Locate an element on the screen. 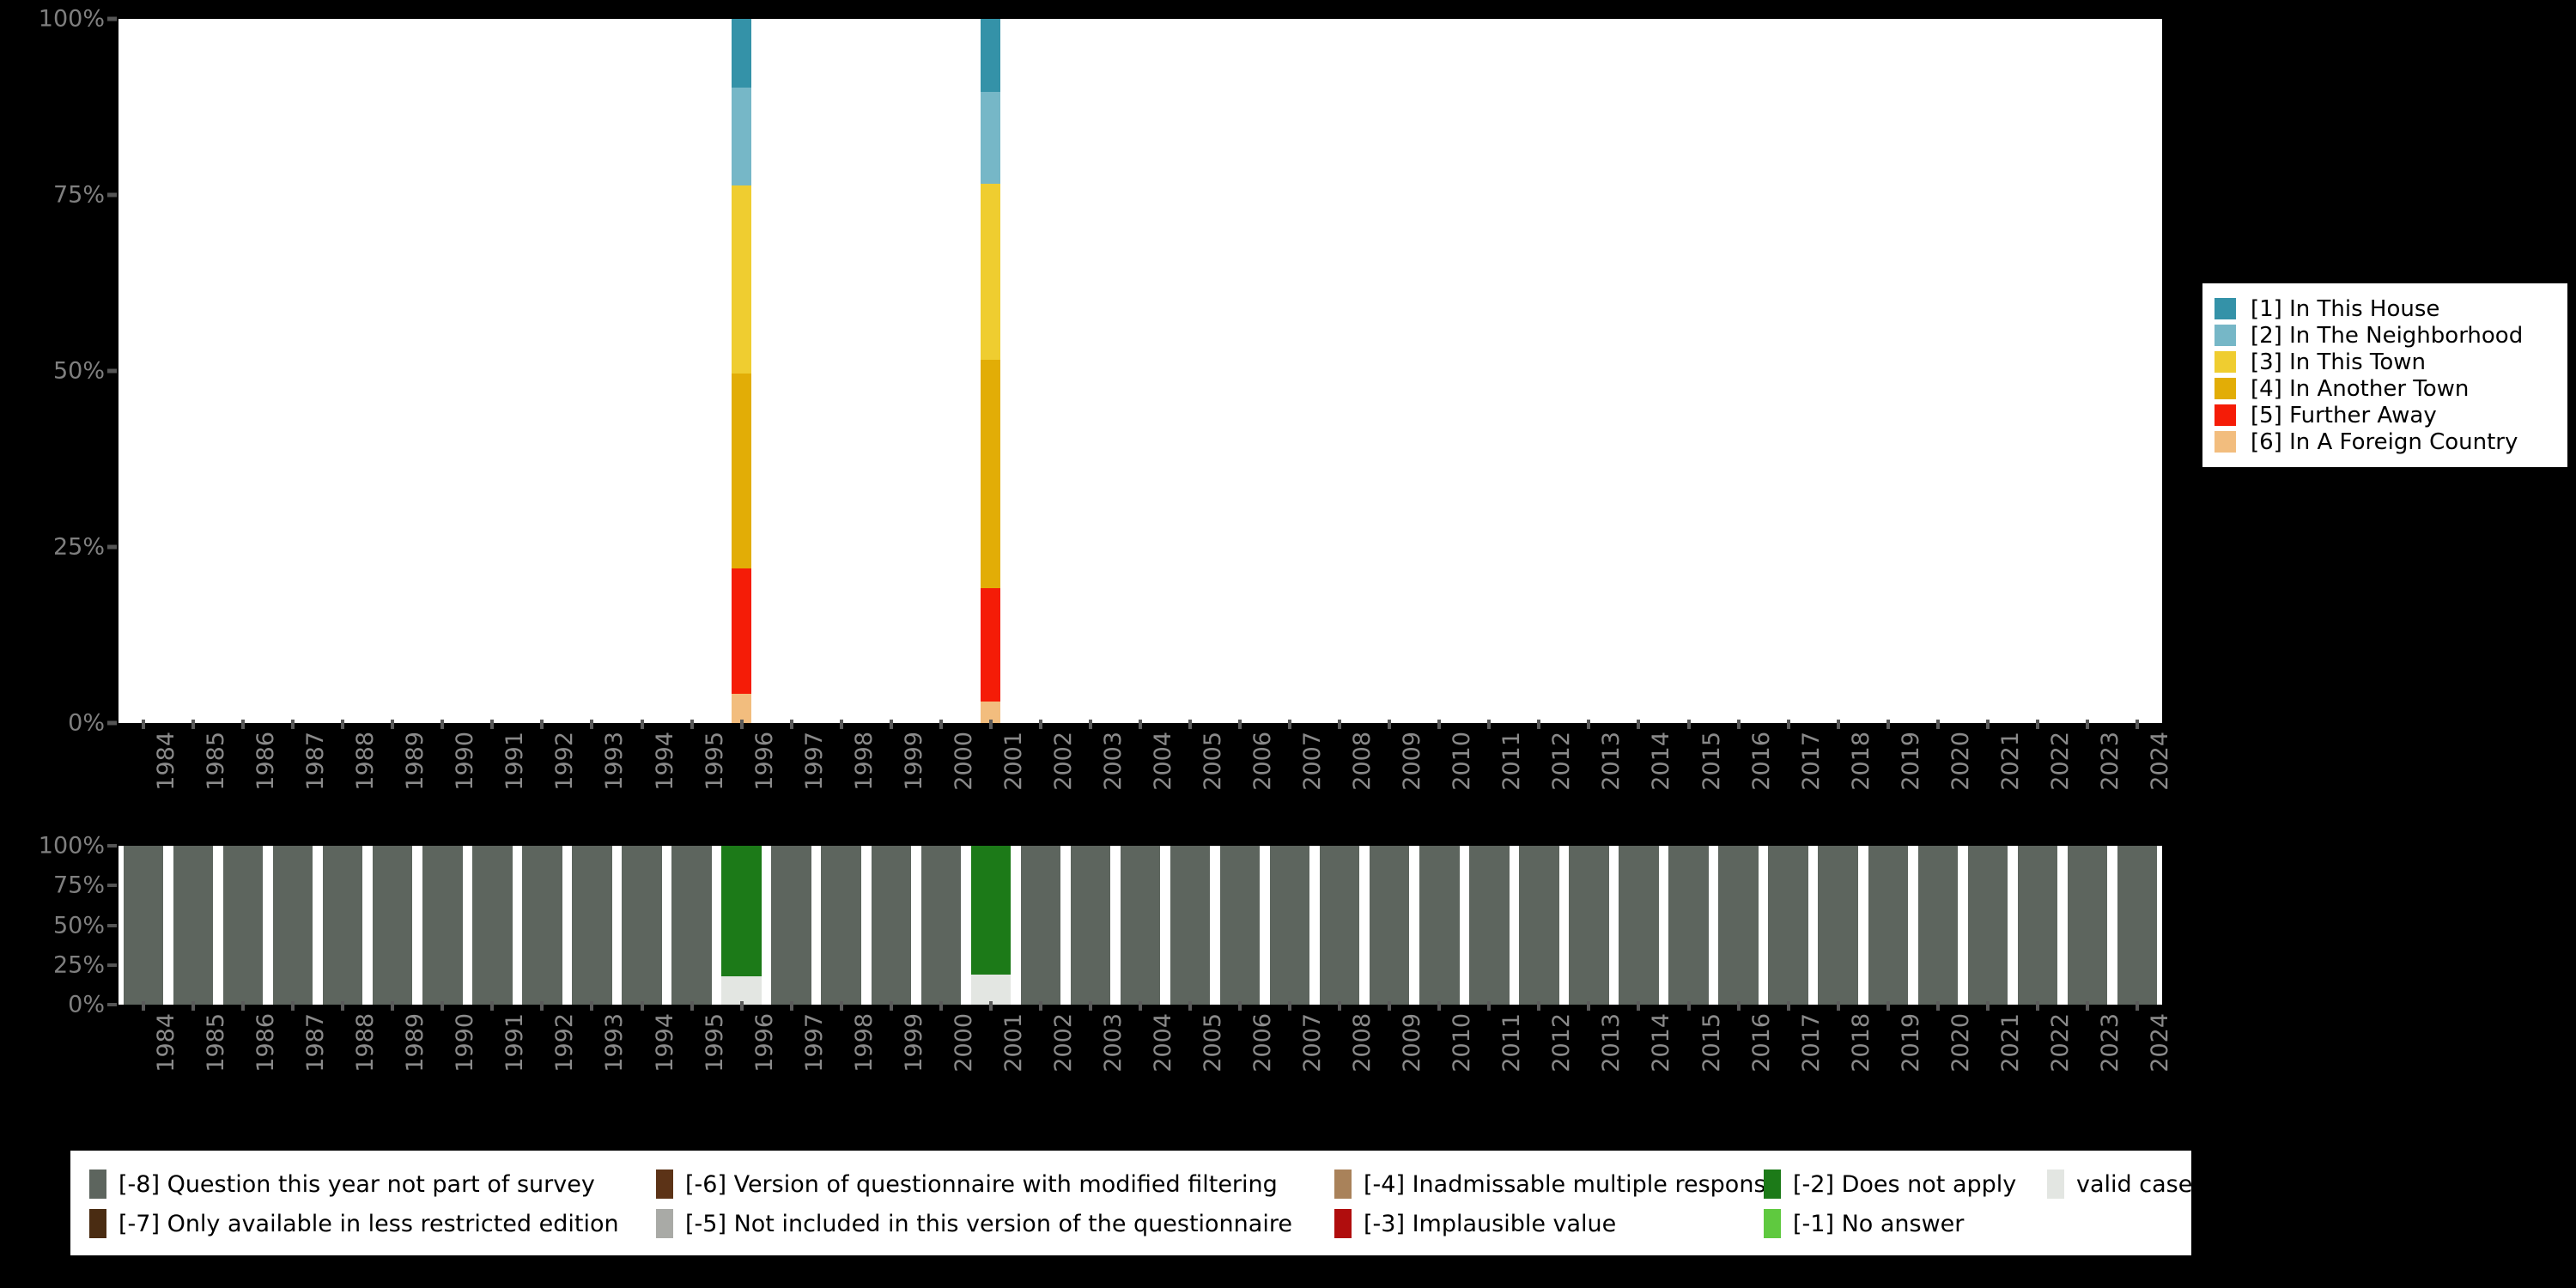 This screenshot has width=2576, height=1288. legend-item: [1] In This House is located at coordinates (2387, 308).